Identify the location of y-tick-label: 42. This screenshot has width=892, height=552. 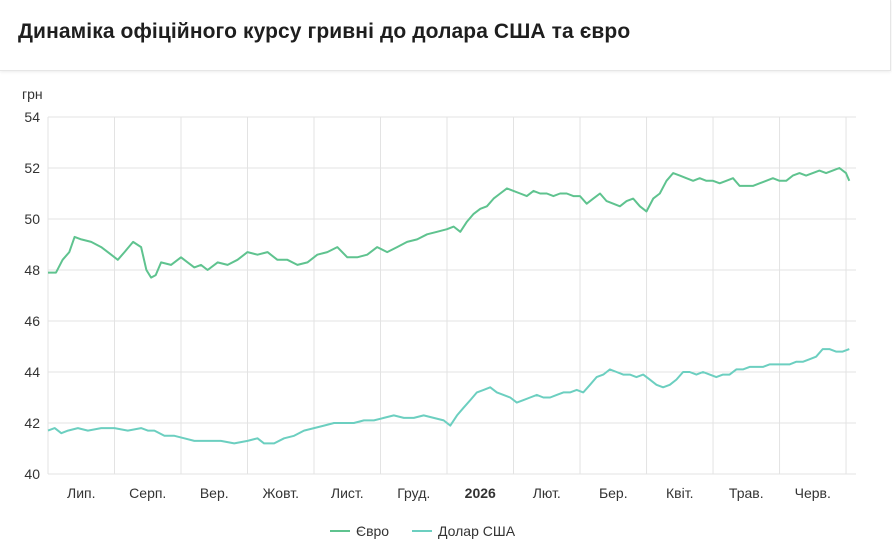
(32, 423).